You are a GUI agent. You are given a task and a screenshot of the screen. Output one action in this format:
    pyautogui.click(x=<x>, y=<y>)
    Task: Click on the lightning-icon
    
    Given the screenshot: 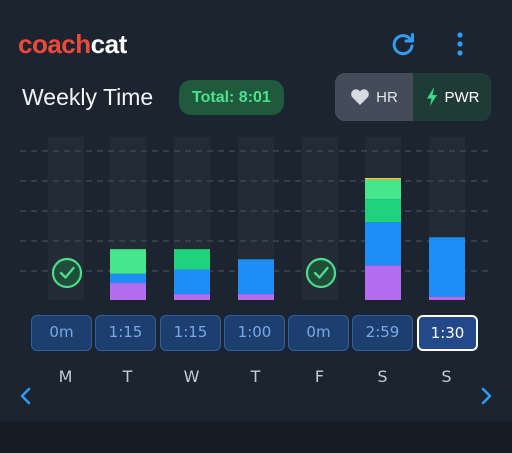 What is the action you would take?
    pyautogui.click(x=431, y=97)
    